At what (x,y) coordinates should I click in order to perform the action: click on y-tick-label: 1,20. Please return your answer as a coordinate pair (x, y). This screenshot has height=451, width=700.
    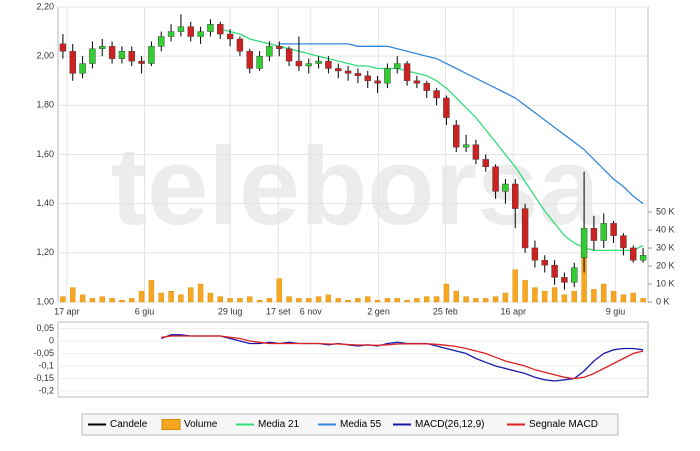
    Looking at the image, I should click on (45, 252).